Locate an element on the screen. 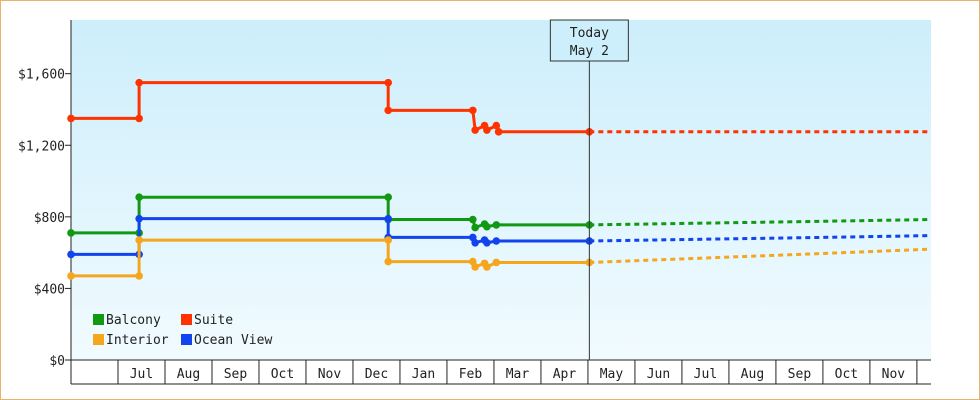 Image resolution: width=980 pixels, height=400 pixels. today-label: Today is located at coordinates (589, 33).